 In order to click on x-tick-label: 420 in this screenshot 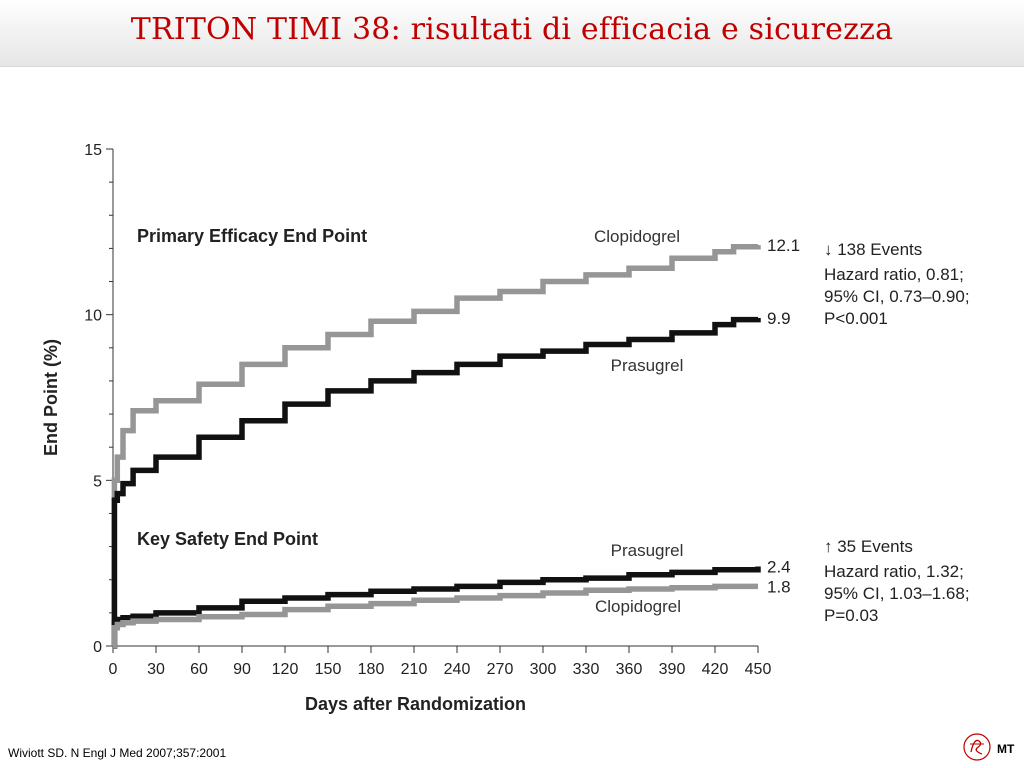, I will do `click(715, 669)`.